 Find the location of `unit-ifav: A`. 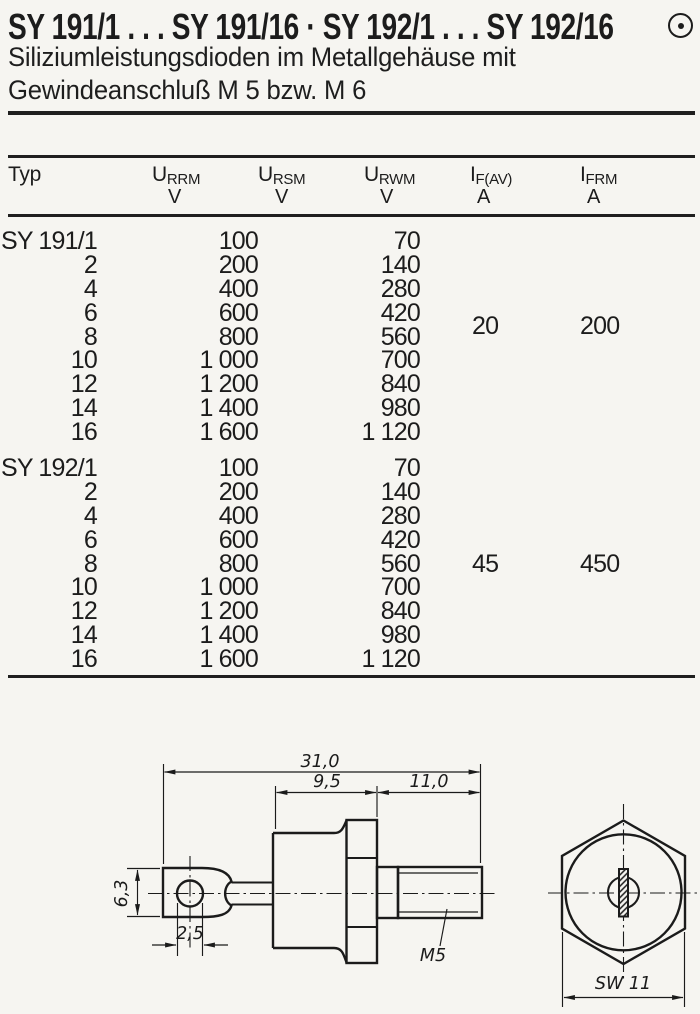

unit-ifav: A is located at coordinates (484, 197).